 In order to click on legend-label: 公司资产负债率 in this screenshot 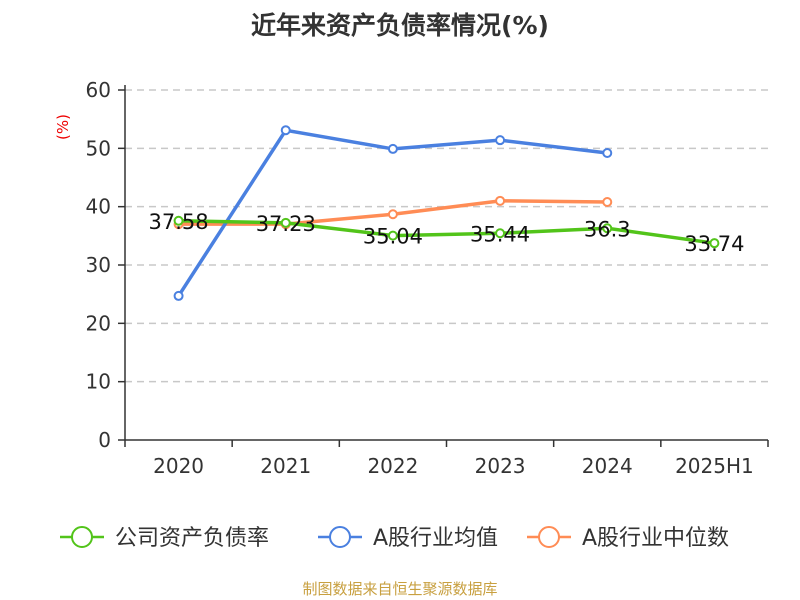, I will do `click(192, 538)`.